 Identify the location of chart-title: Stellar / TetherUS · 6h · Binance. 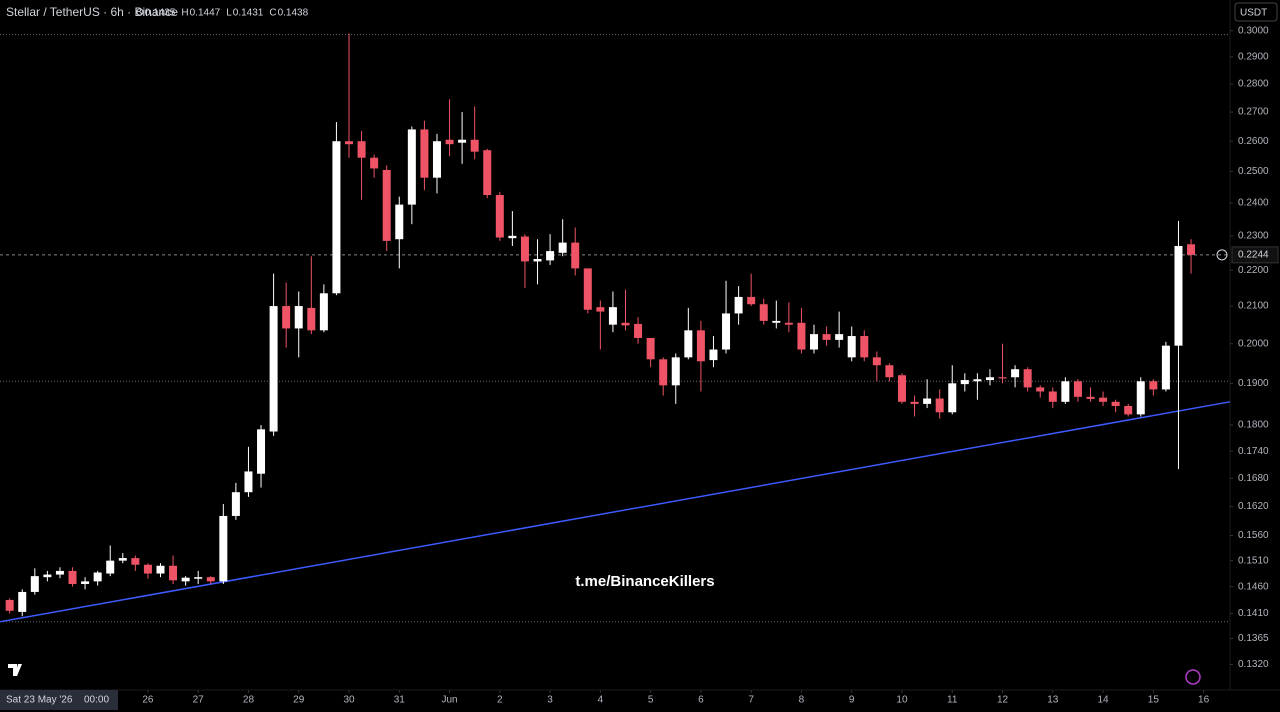
(92, 12).